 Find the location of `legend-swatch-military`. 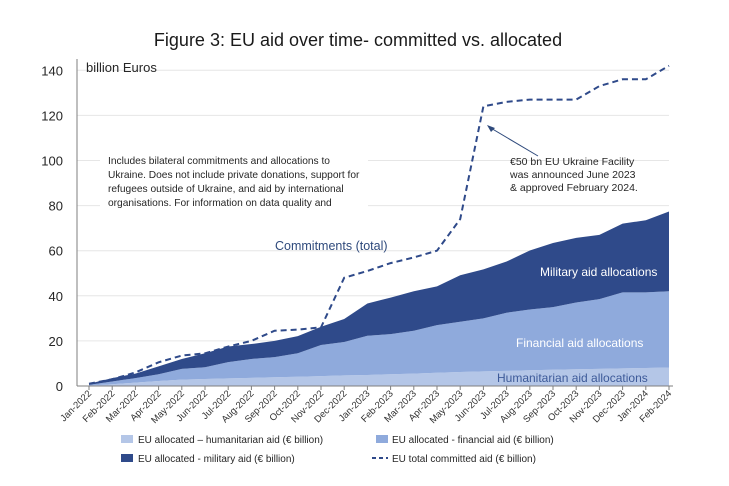

legend-swatch-military is located at coordinates (127, 458).